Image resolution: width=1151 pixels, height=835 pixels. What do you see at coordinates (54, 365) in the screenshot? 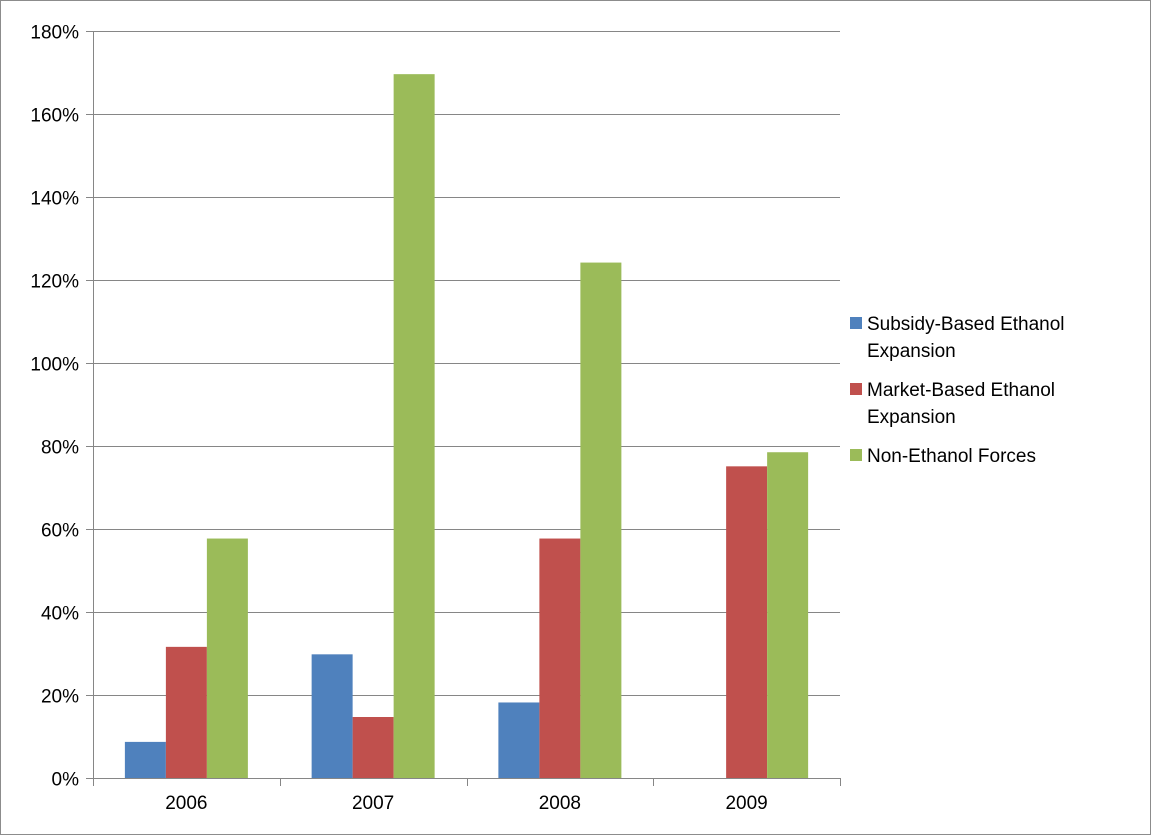
I see `y-tick-label: 100%` at bounding box center [54, 365].